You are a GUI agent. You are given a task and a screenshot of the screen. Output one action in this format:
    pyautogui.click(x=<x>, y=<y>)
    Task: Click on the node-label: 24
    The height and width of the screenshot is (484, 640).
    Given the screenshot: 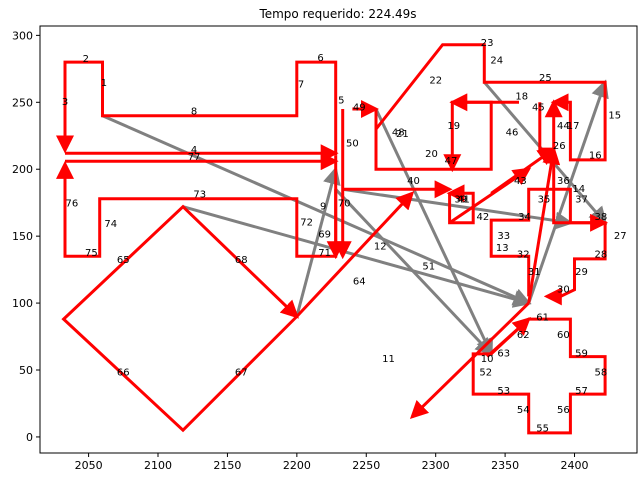 What is the action you would take?
    pyautogui.click(x=496, y=61)
    